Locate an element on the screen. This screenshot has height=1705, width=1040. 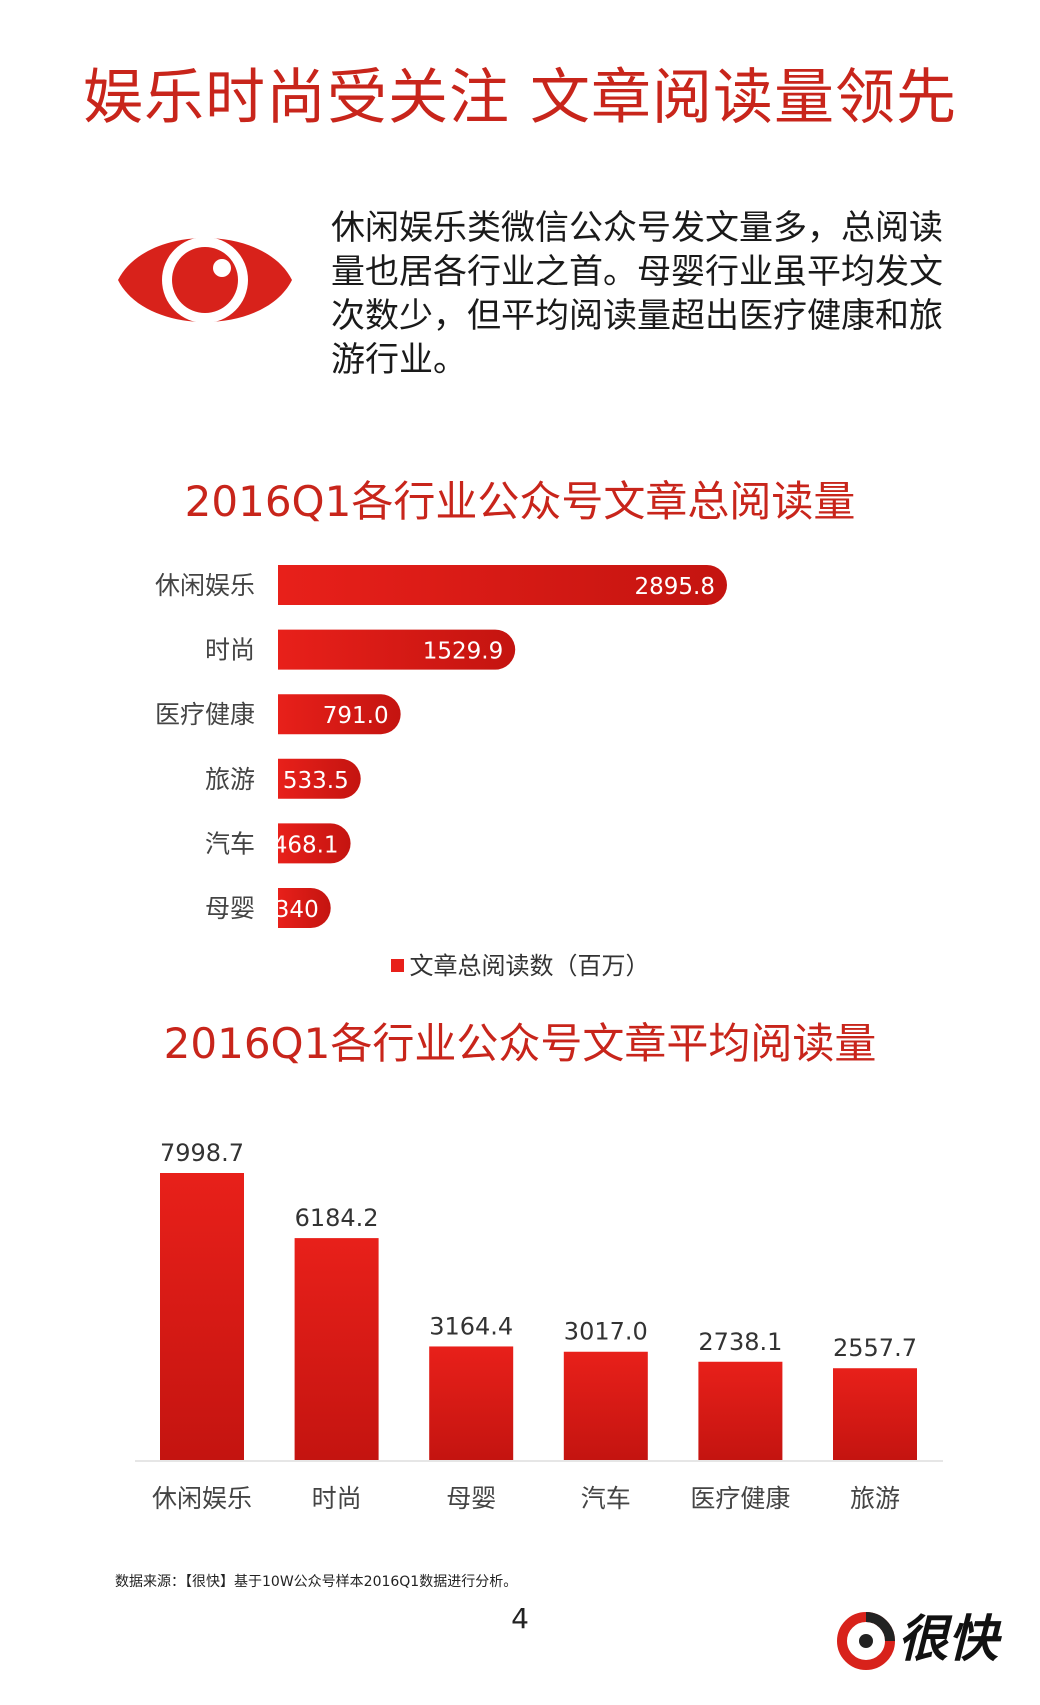
hengkuai-logo-icon is located at coordinates (866, 1641).